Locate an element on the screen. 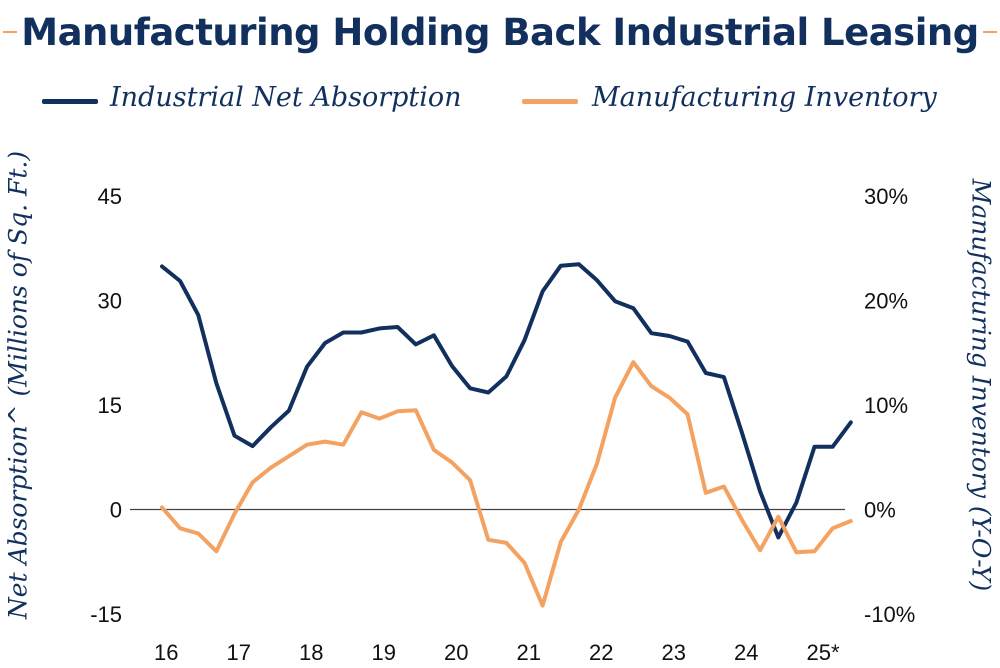 Image resolution: width=1000 pixels, height=668 pixels. y-right-tick-label: 20% is located at coordinates (886, 301).